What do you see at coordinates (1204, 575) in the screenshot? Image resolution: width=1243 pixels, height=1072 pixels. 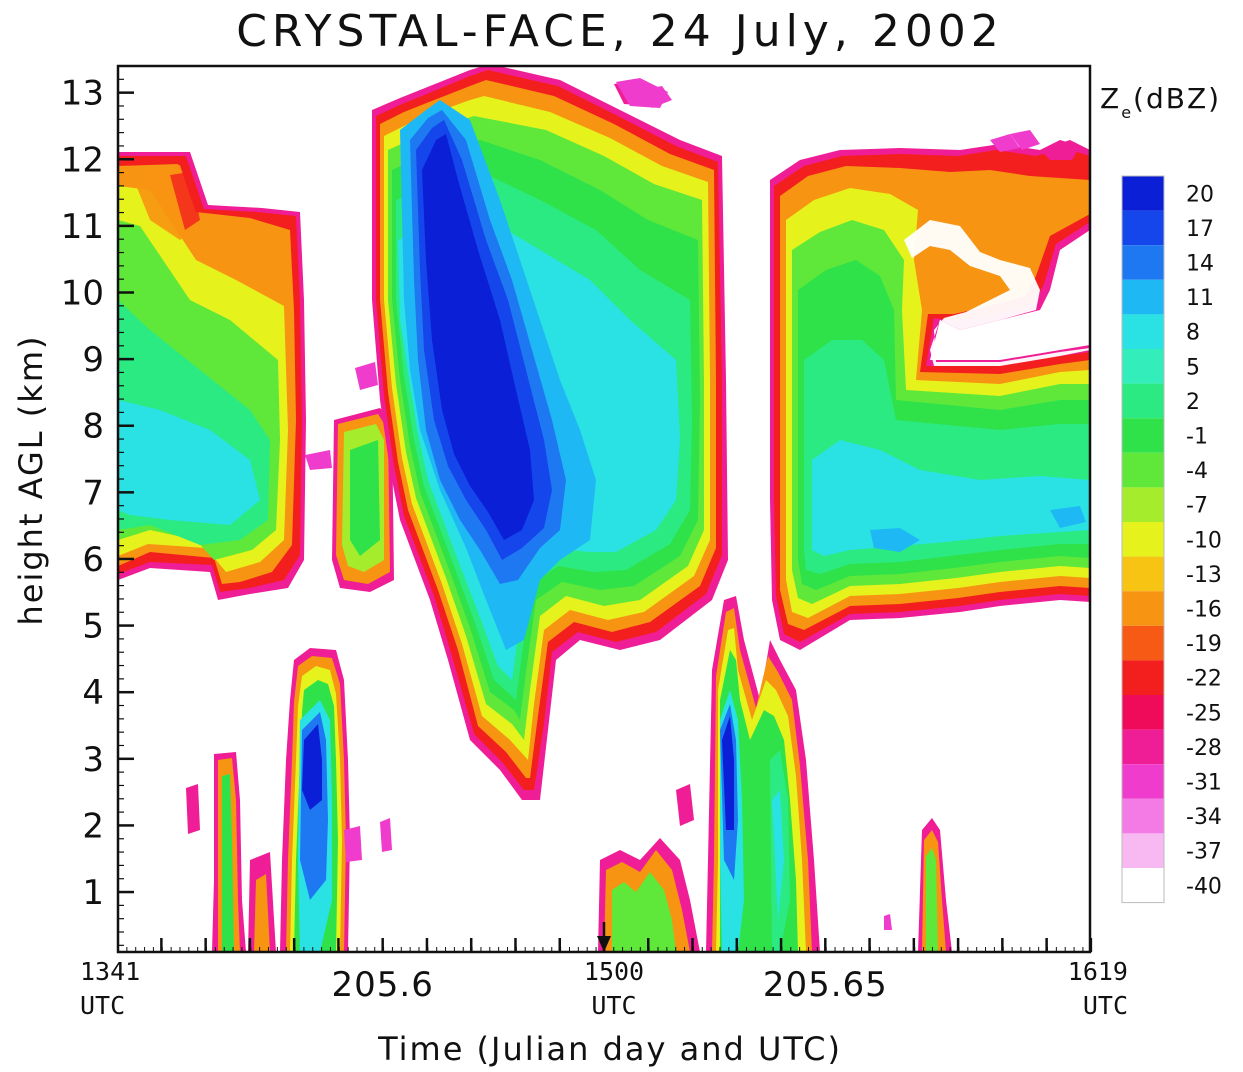 I see `colorbar-level-label: -13` at bounding box center [1204, 575].